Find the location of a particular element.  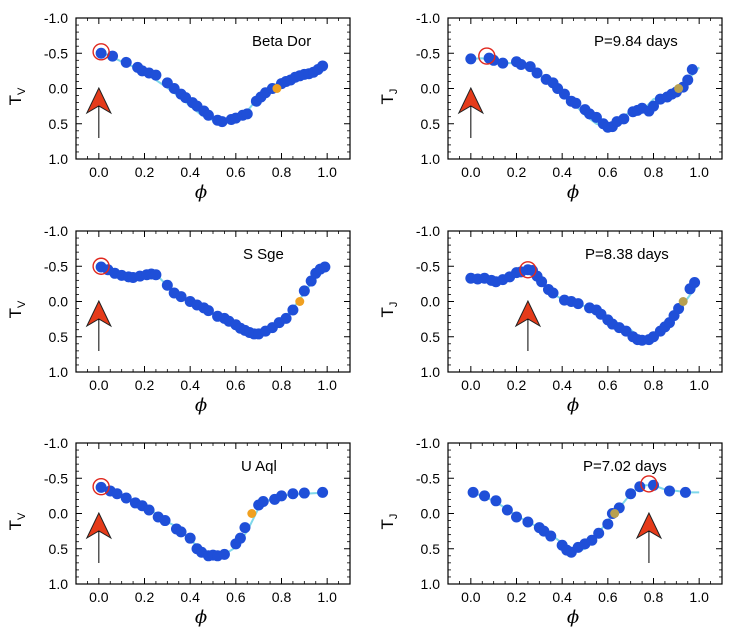

panel-annotation: P=9.84 days is located at coordinates (636, 41).